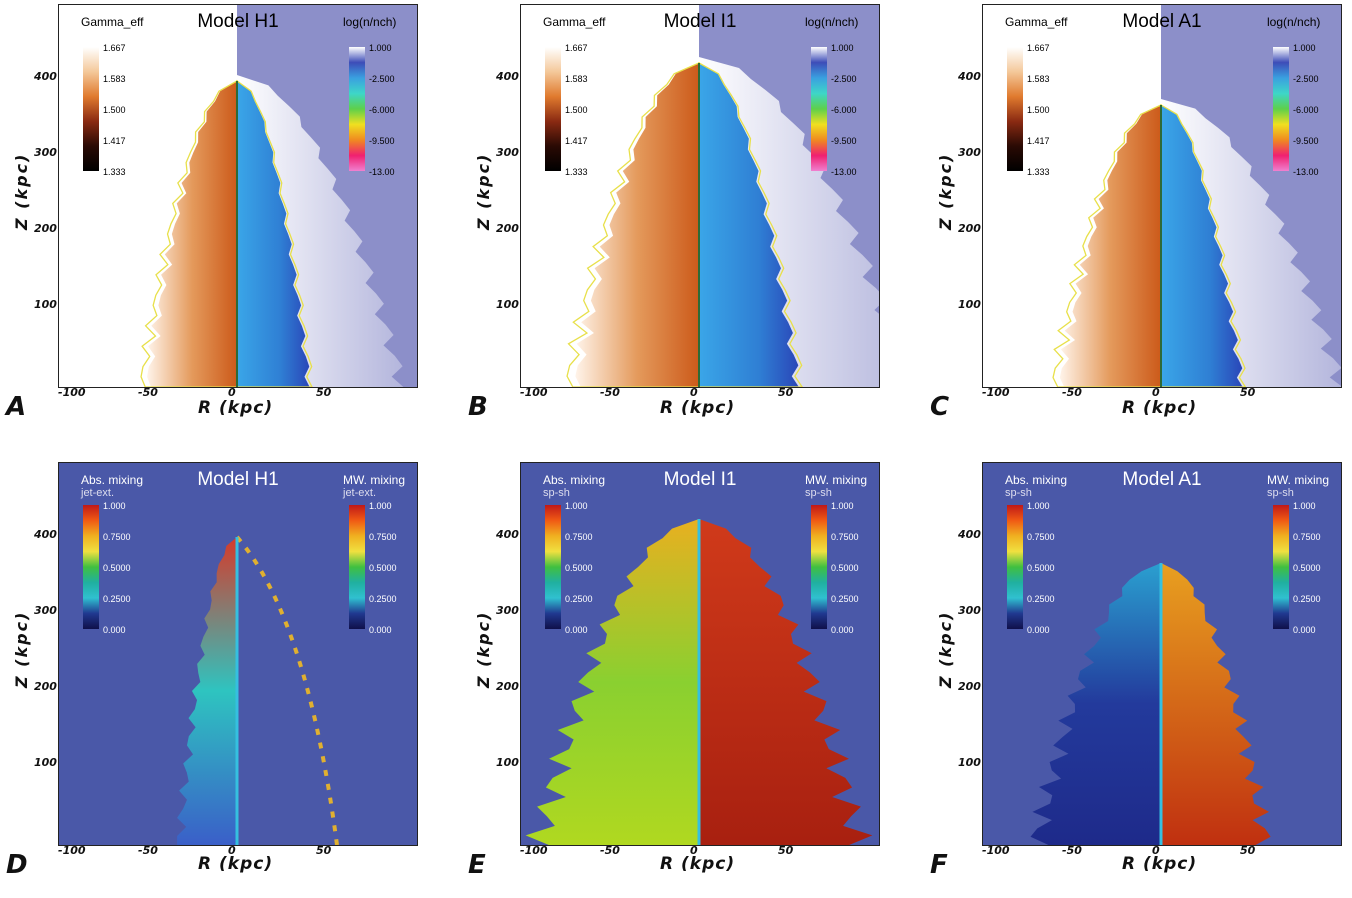  Describe the element at coordinates (576, 110) in the screenshot. I see `gamma-tick: 1.500` at that location.